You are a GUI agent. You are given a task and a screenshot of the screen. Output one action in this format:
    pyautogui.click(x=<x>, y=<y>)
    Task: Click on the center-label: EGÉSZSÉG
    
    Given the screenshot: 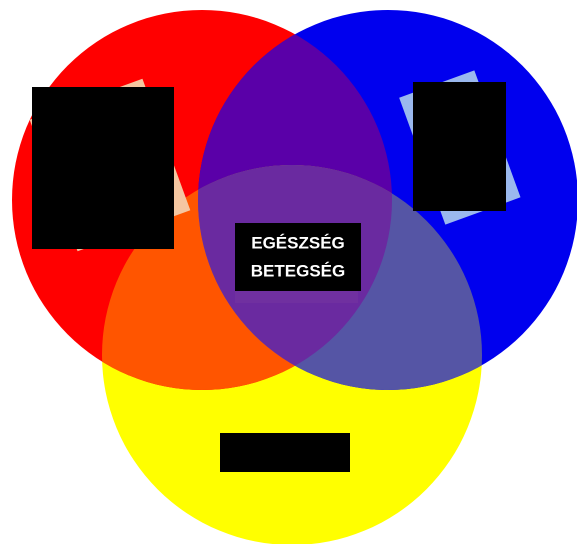 What is the action you would take?
    pyautogui.click(x=298, y=242)
    